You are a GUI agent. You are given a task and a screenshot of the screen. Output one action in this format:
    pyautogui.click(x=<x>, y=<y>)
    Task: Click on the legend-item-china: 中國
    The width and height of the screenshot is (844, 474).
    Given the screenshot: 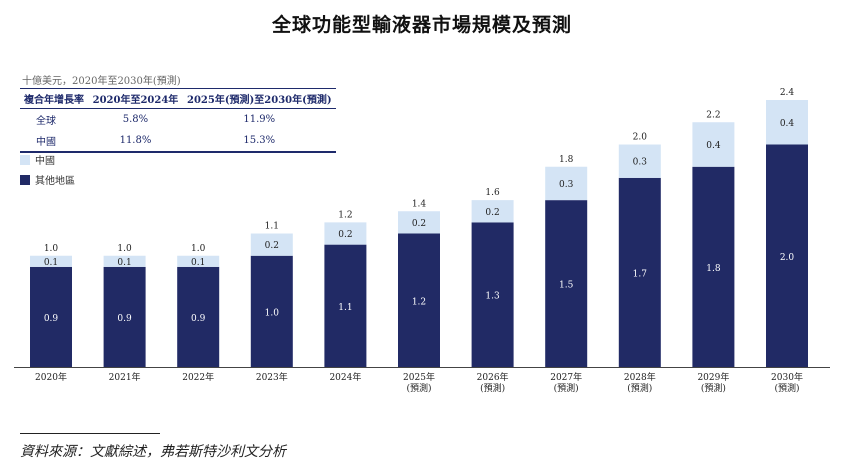 What is the action you would take?
    pyautogui.click(x=47, y=159)
    